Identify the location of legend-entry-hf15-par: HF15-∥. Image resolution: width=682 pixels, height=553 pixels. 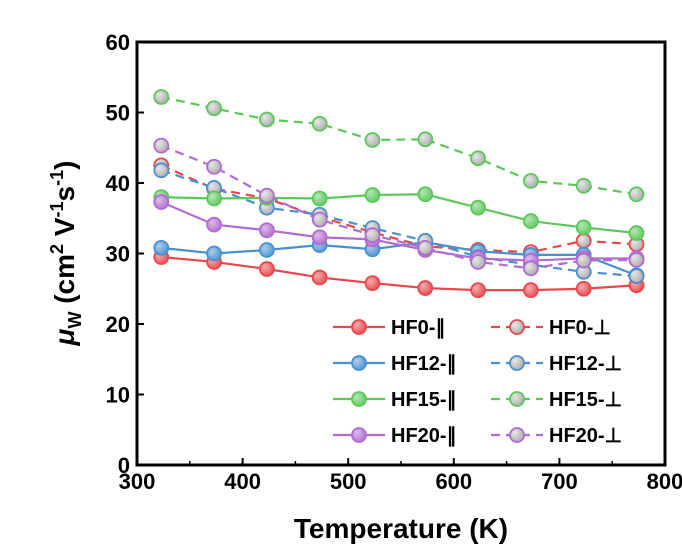
(395, 400).